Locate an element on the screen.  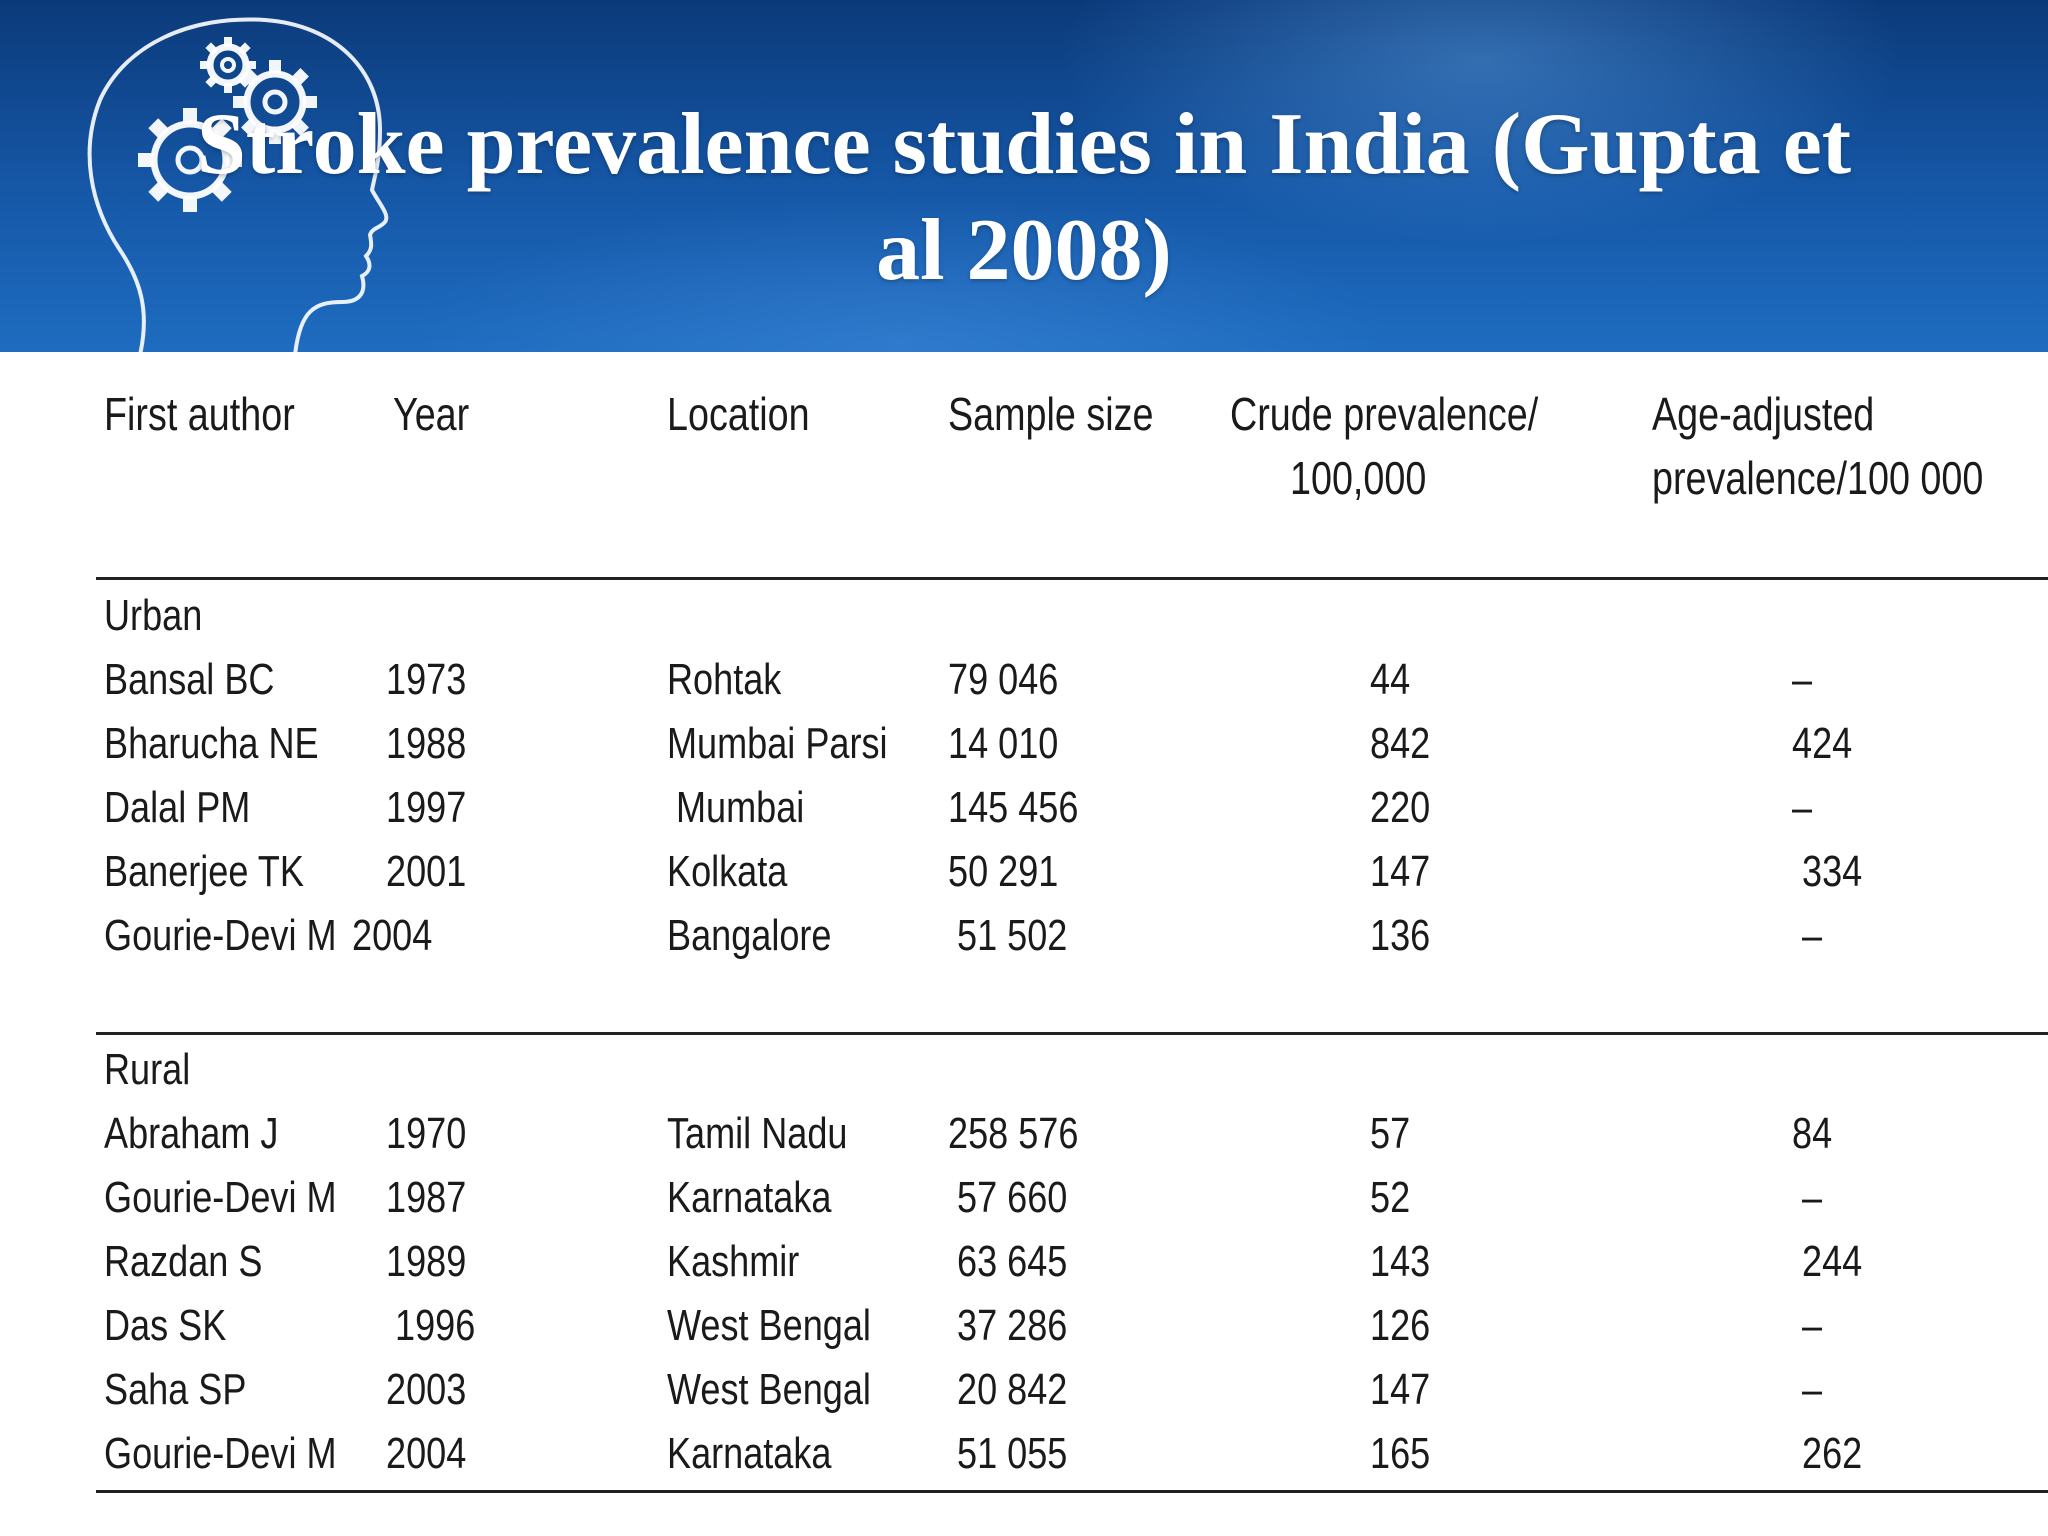
table-cell-crude-prevalence: 52 is located at coordinates (1390, 1197).